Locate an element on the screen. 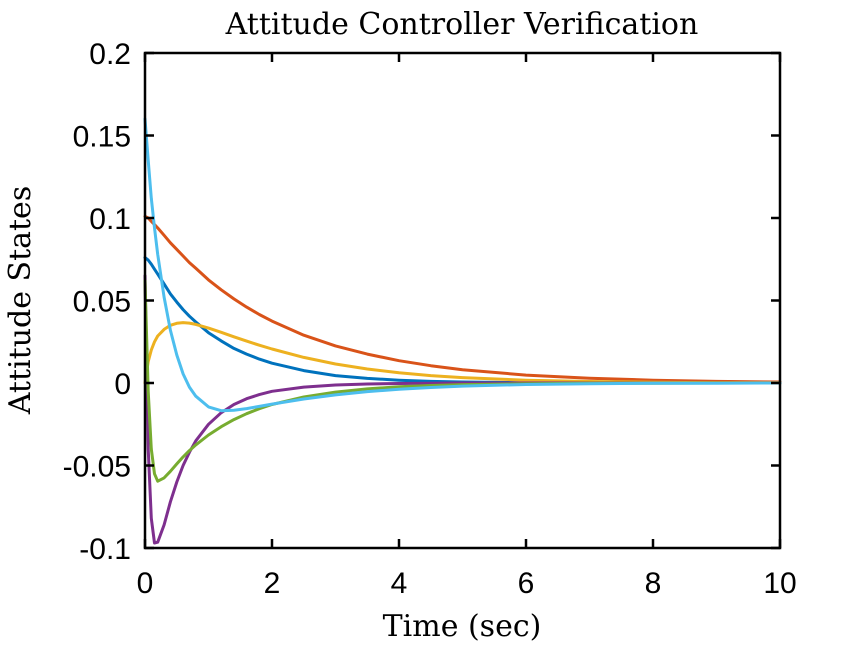  y-tick-label: 0.15 is located at coordinates (102, 137).